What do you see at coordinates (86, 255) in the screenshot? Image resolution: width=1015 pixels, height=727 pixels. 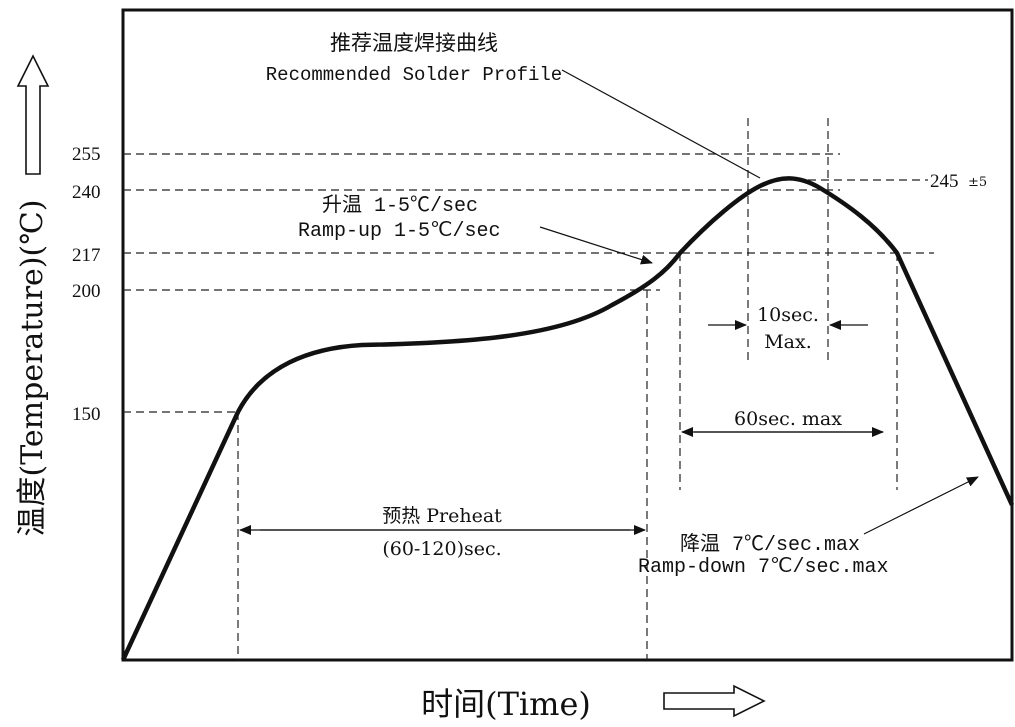 I see `y-tick-217: 217` at bounding box center [86, 255].